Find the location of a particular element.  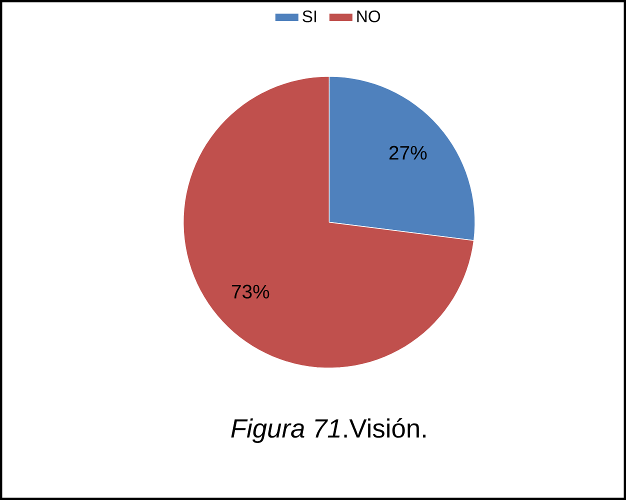

data-label: 27% is located at coordinates (408, 153).